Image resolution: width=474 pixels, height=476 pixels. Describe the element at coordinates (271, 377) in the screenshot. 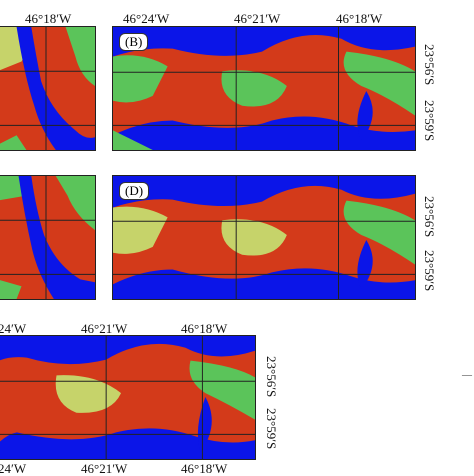

I see `lat-label-e-1: 23°56′S` at that location.